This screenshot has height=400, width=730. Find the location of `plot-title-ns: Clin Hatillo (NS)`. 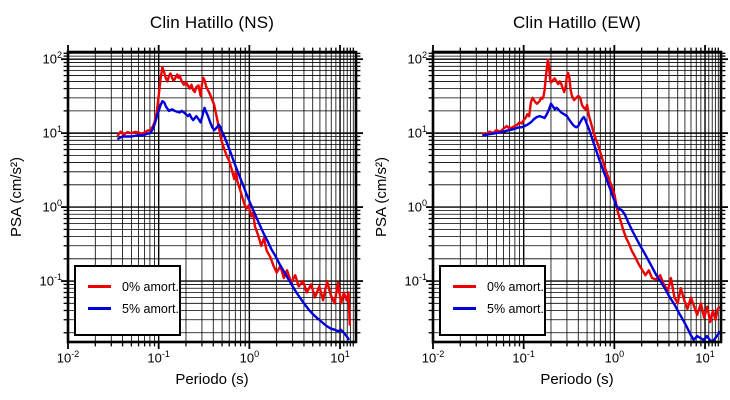

plot-title-ns: Clin Hatillo (NS) is located at coordinates (212, 22).